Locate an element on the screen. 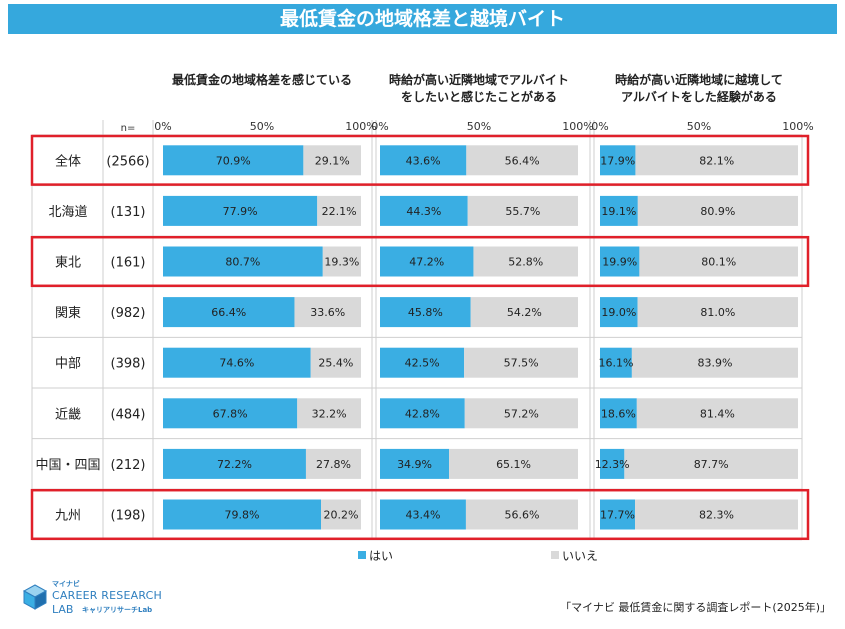 The height and width of the screenshot is (629, 845). data-label-yes: 74.6% is located at coordinates (236, 363).